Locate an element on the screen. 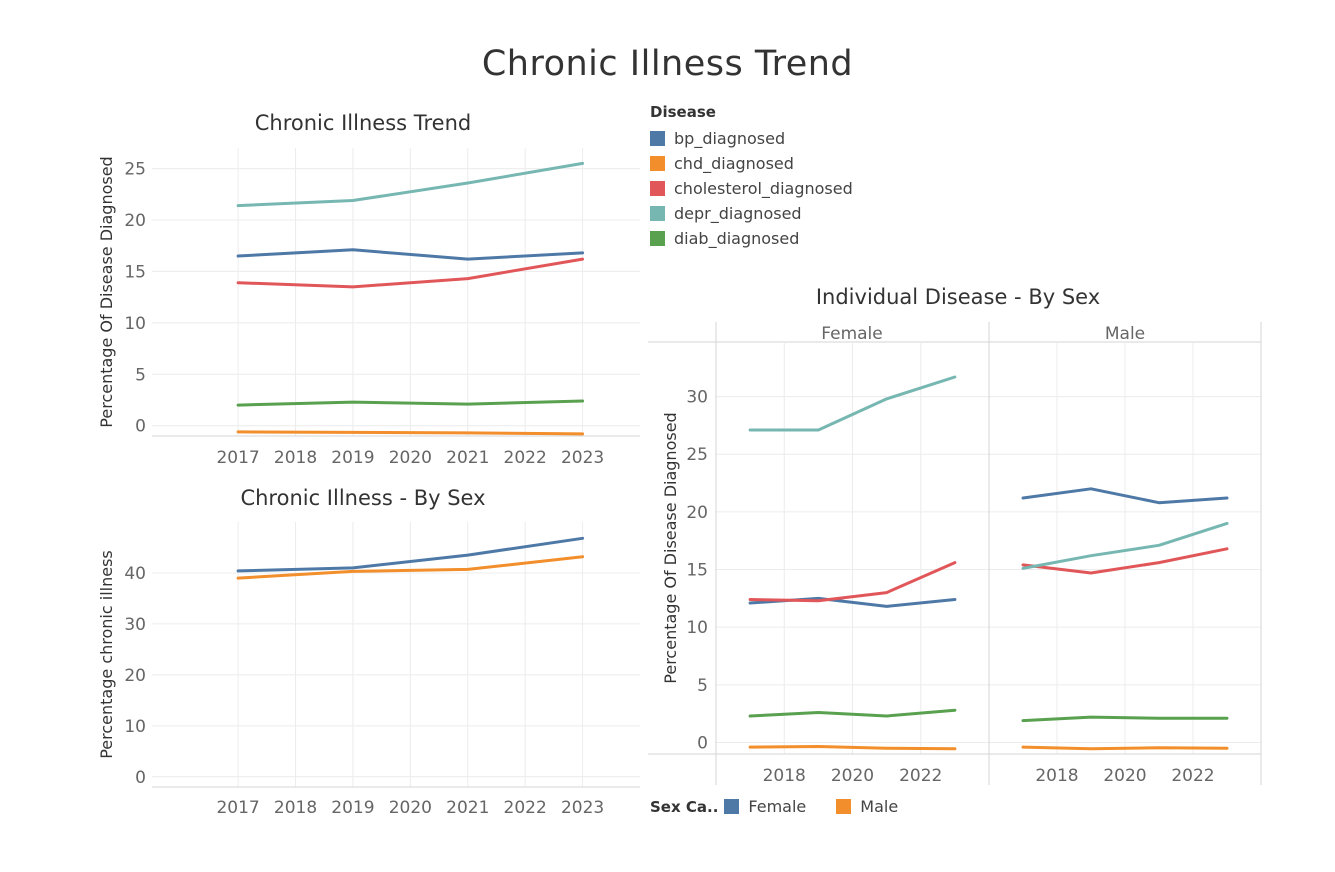 The image size is (1335, 872). series-line-Female is located at coordinates (410, 554).